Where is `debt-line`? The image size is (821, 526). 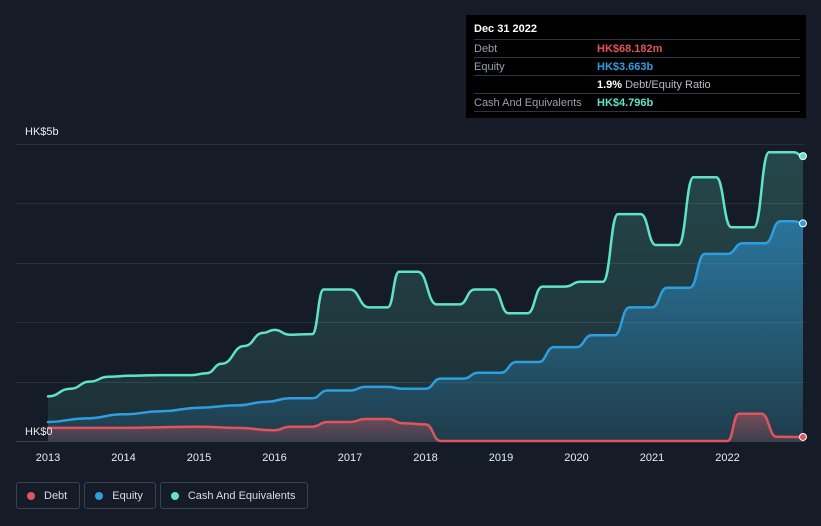 debt-line is located at coordinates (425, 427).